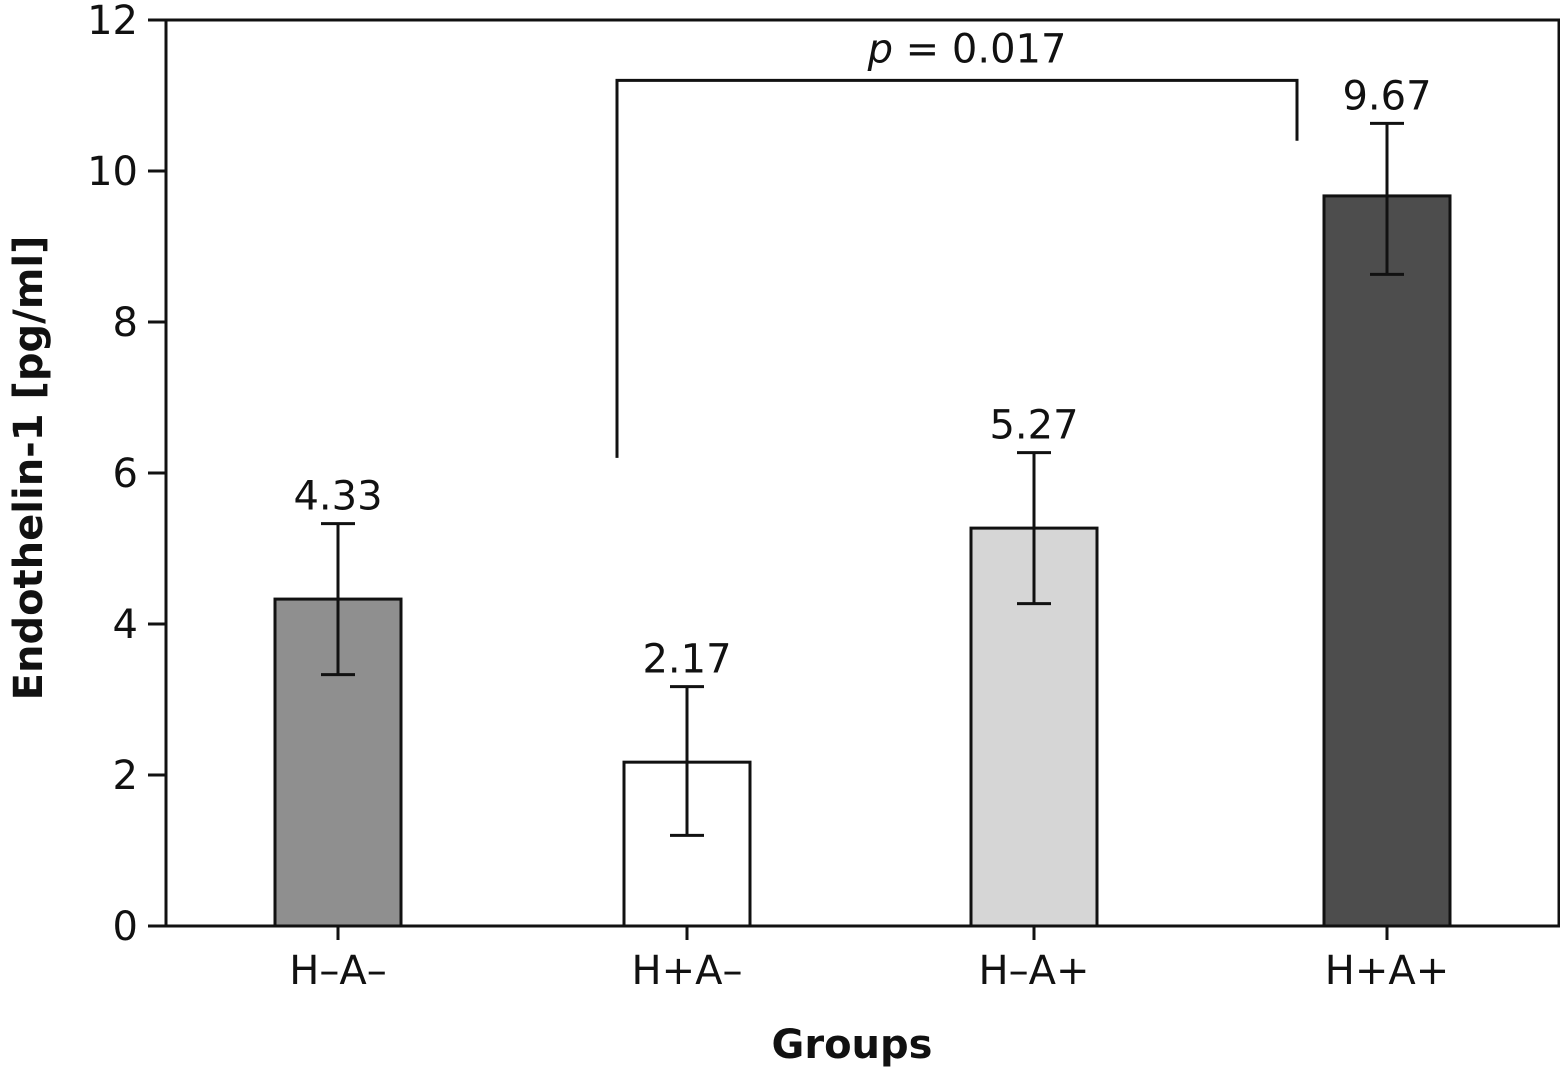 The image size is (1560, 1071). I want to click on y-axis-title: Endothelin-1 [pg/ml], so click(29, 468).